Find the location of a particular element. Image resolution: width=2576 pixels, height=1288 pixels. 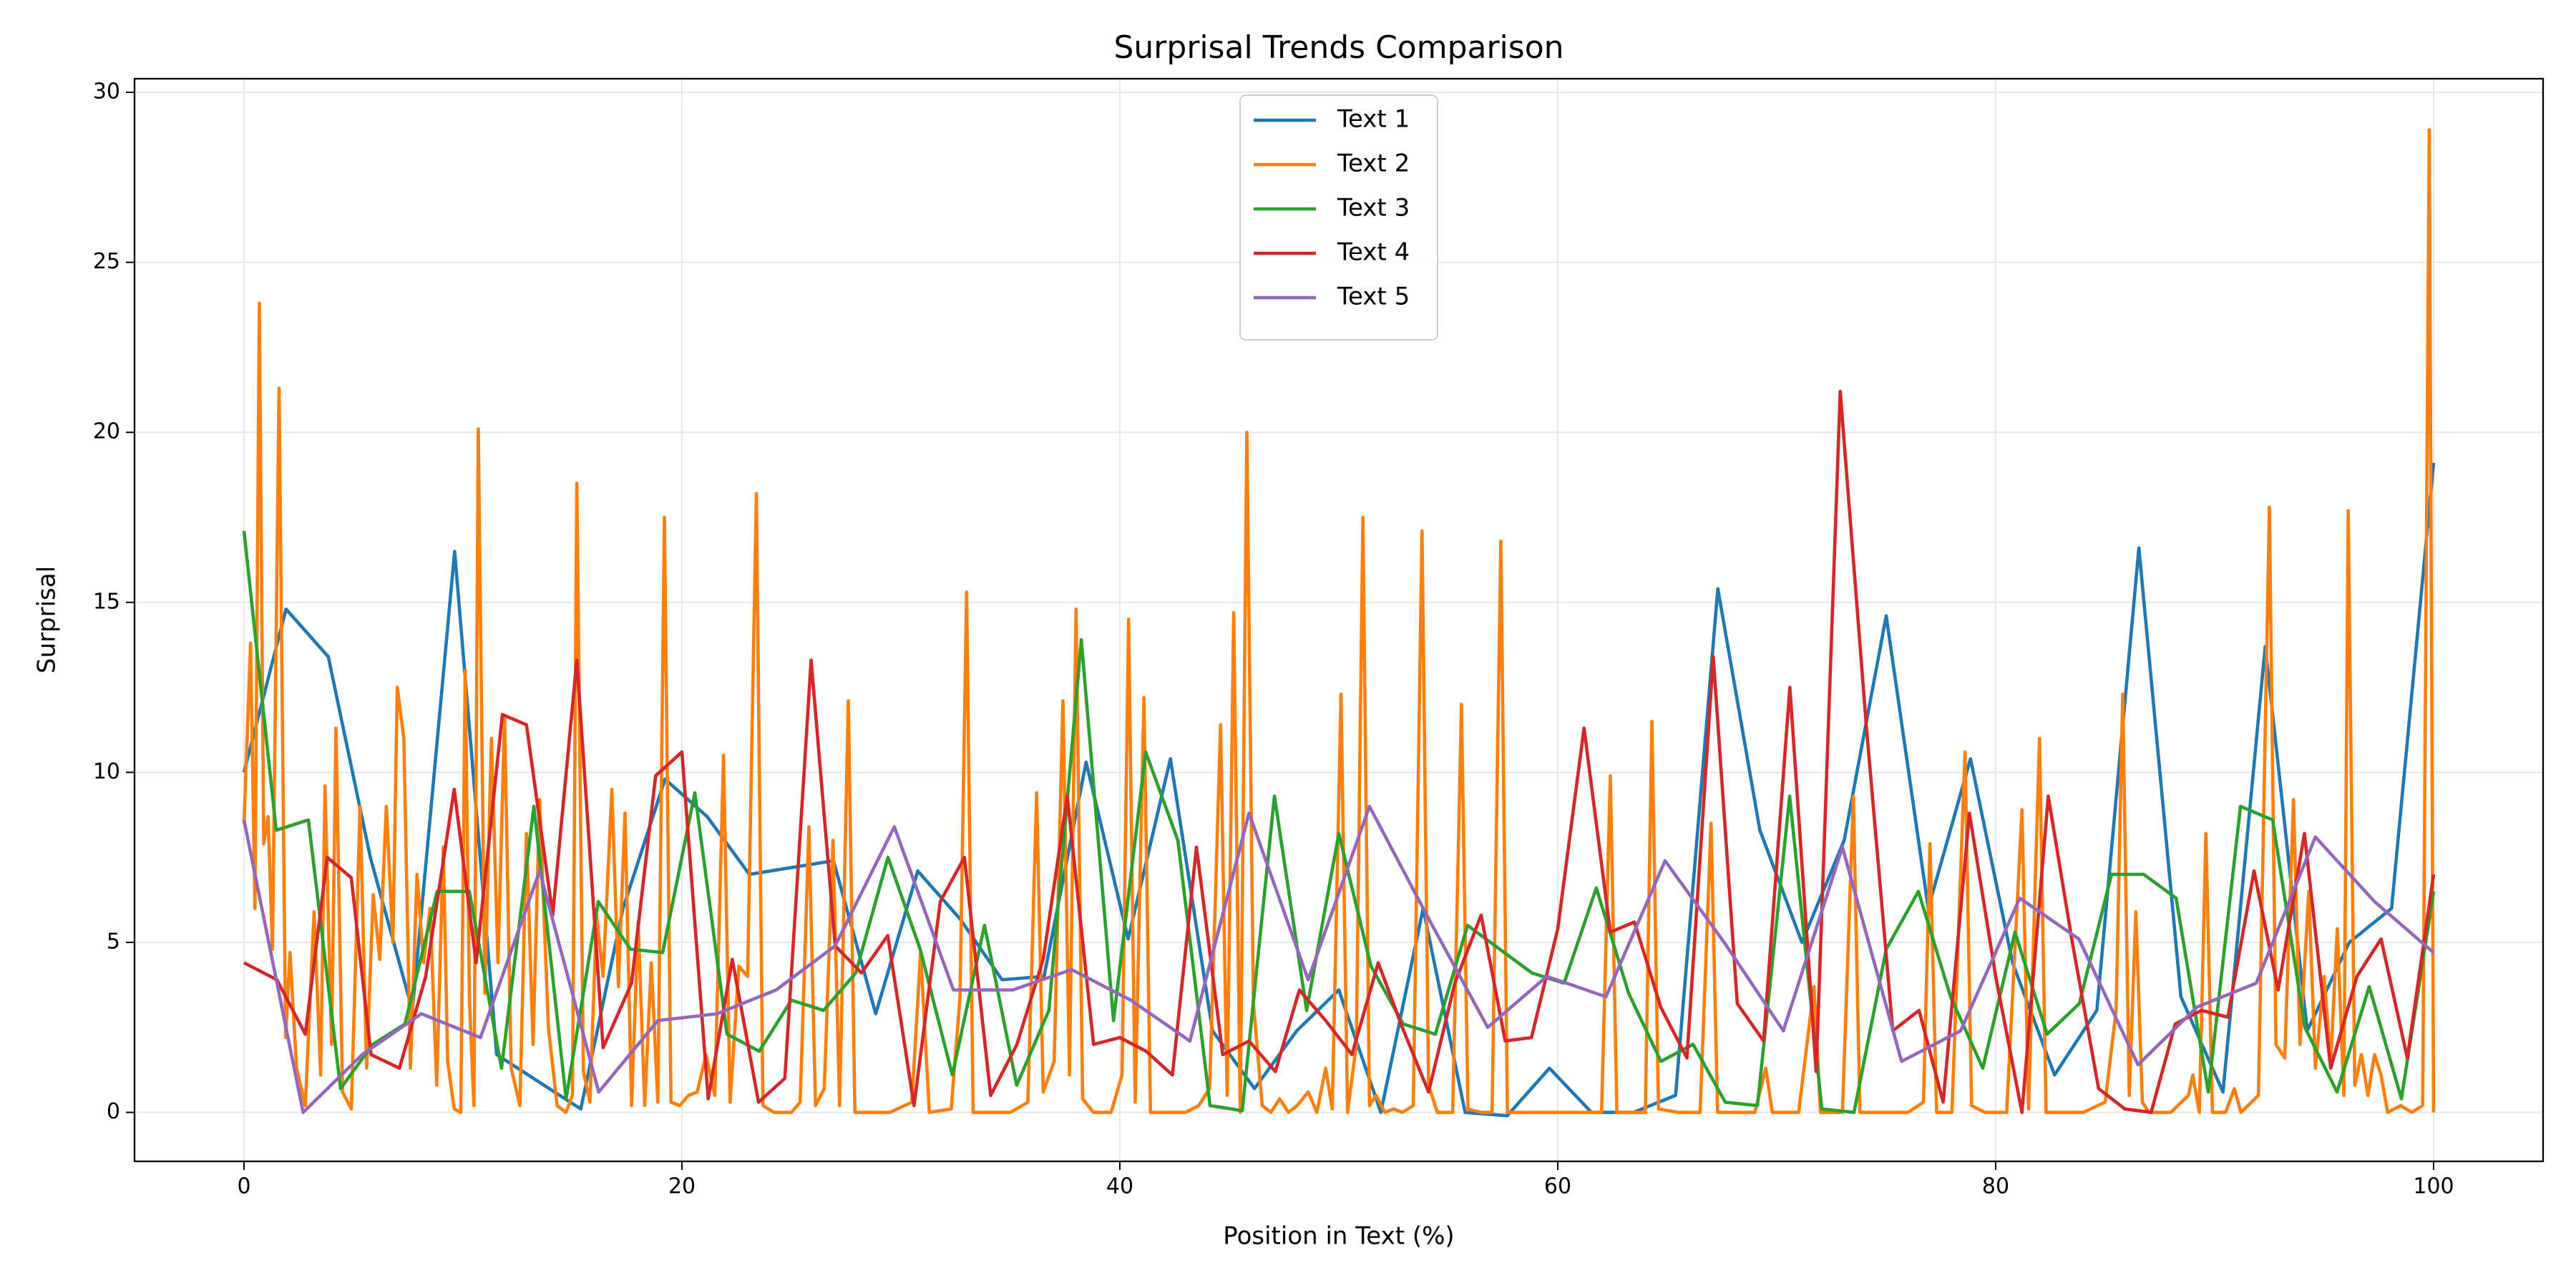

legend-label: Text 3 is located at coordinates (1373, 208).